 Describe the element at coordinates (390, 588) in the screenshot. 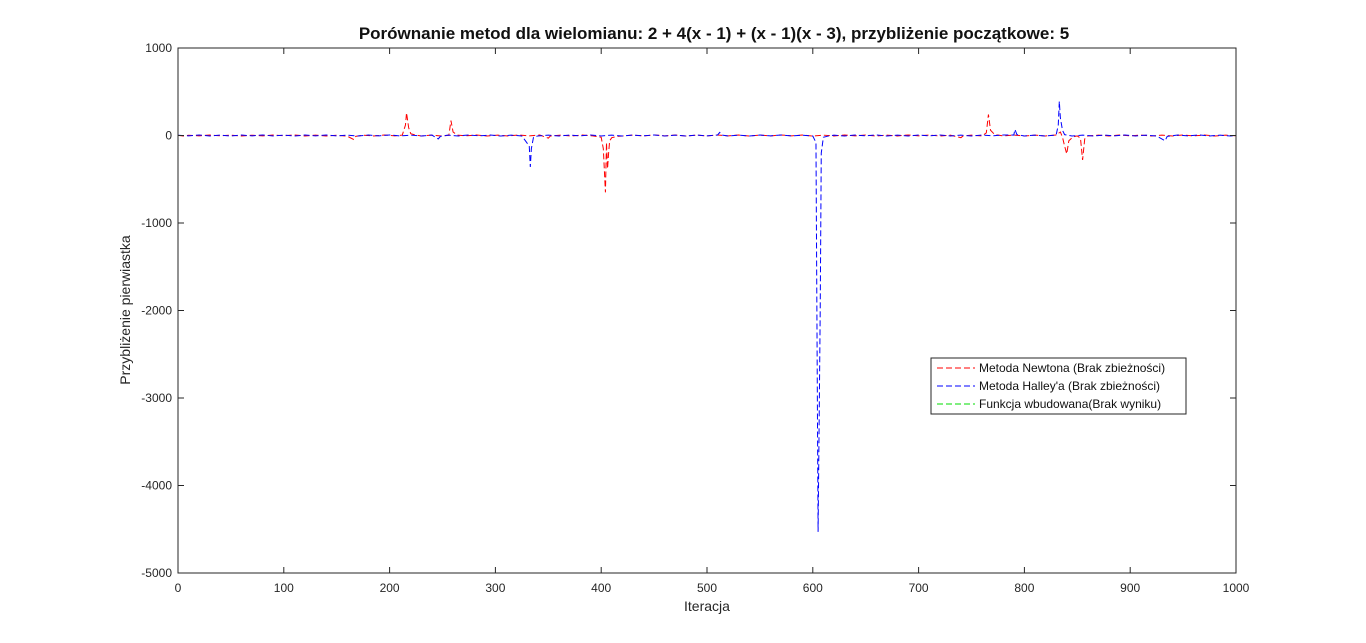

I see `x-tick-label: 200` at that location.